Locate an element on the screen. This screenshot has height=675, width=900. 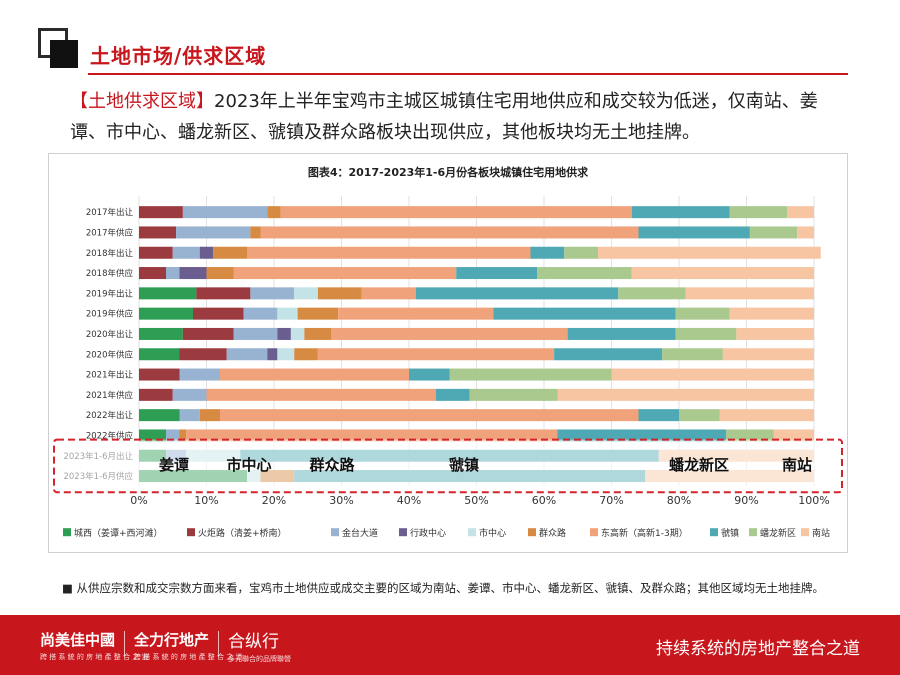
y-category-label: 2020年出让 is located at coordinates (110, 334).